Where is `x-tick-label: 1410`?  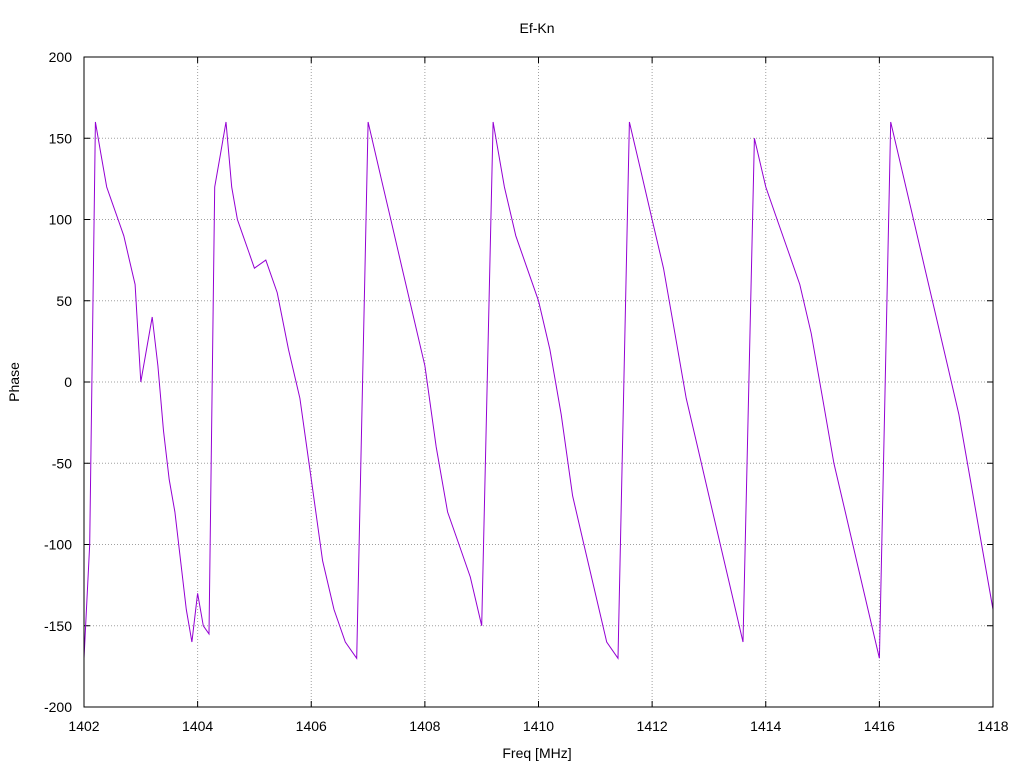
x-tick-label: 1410 is located at coordinates (538, 726).